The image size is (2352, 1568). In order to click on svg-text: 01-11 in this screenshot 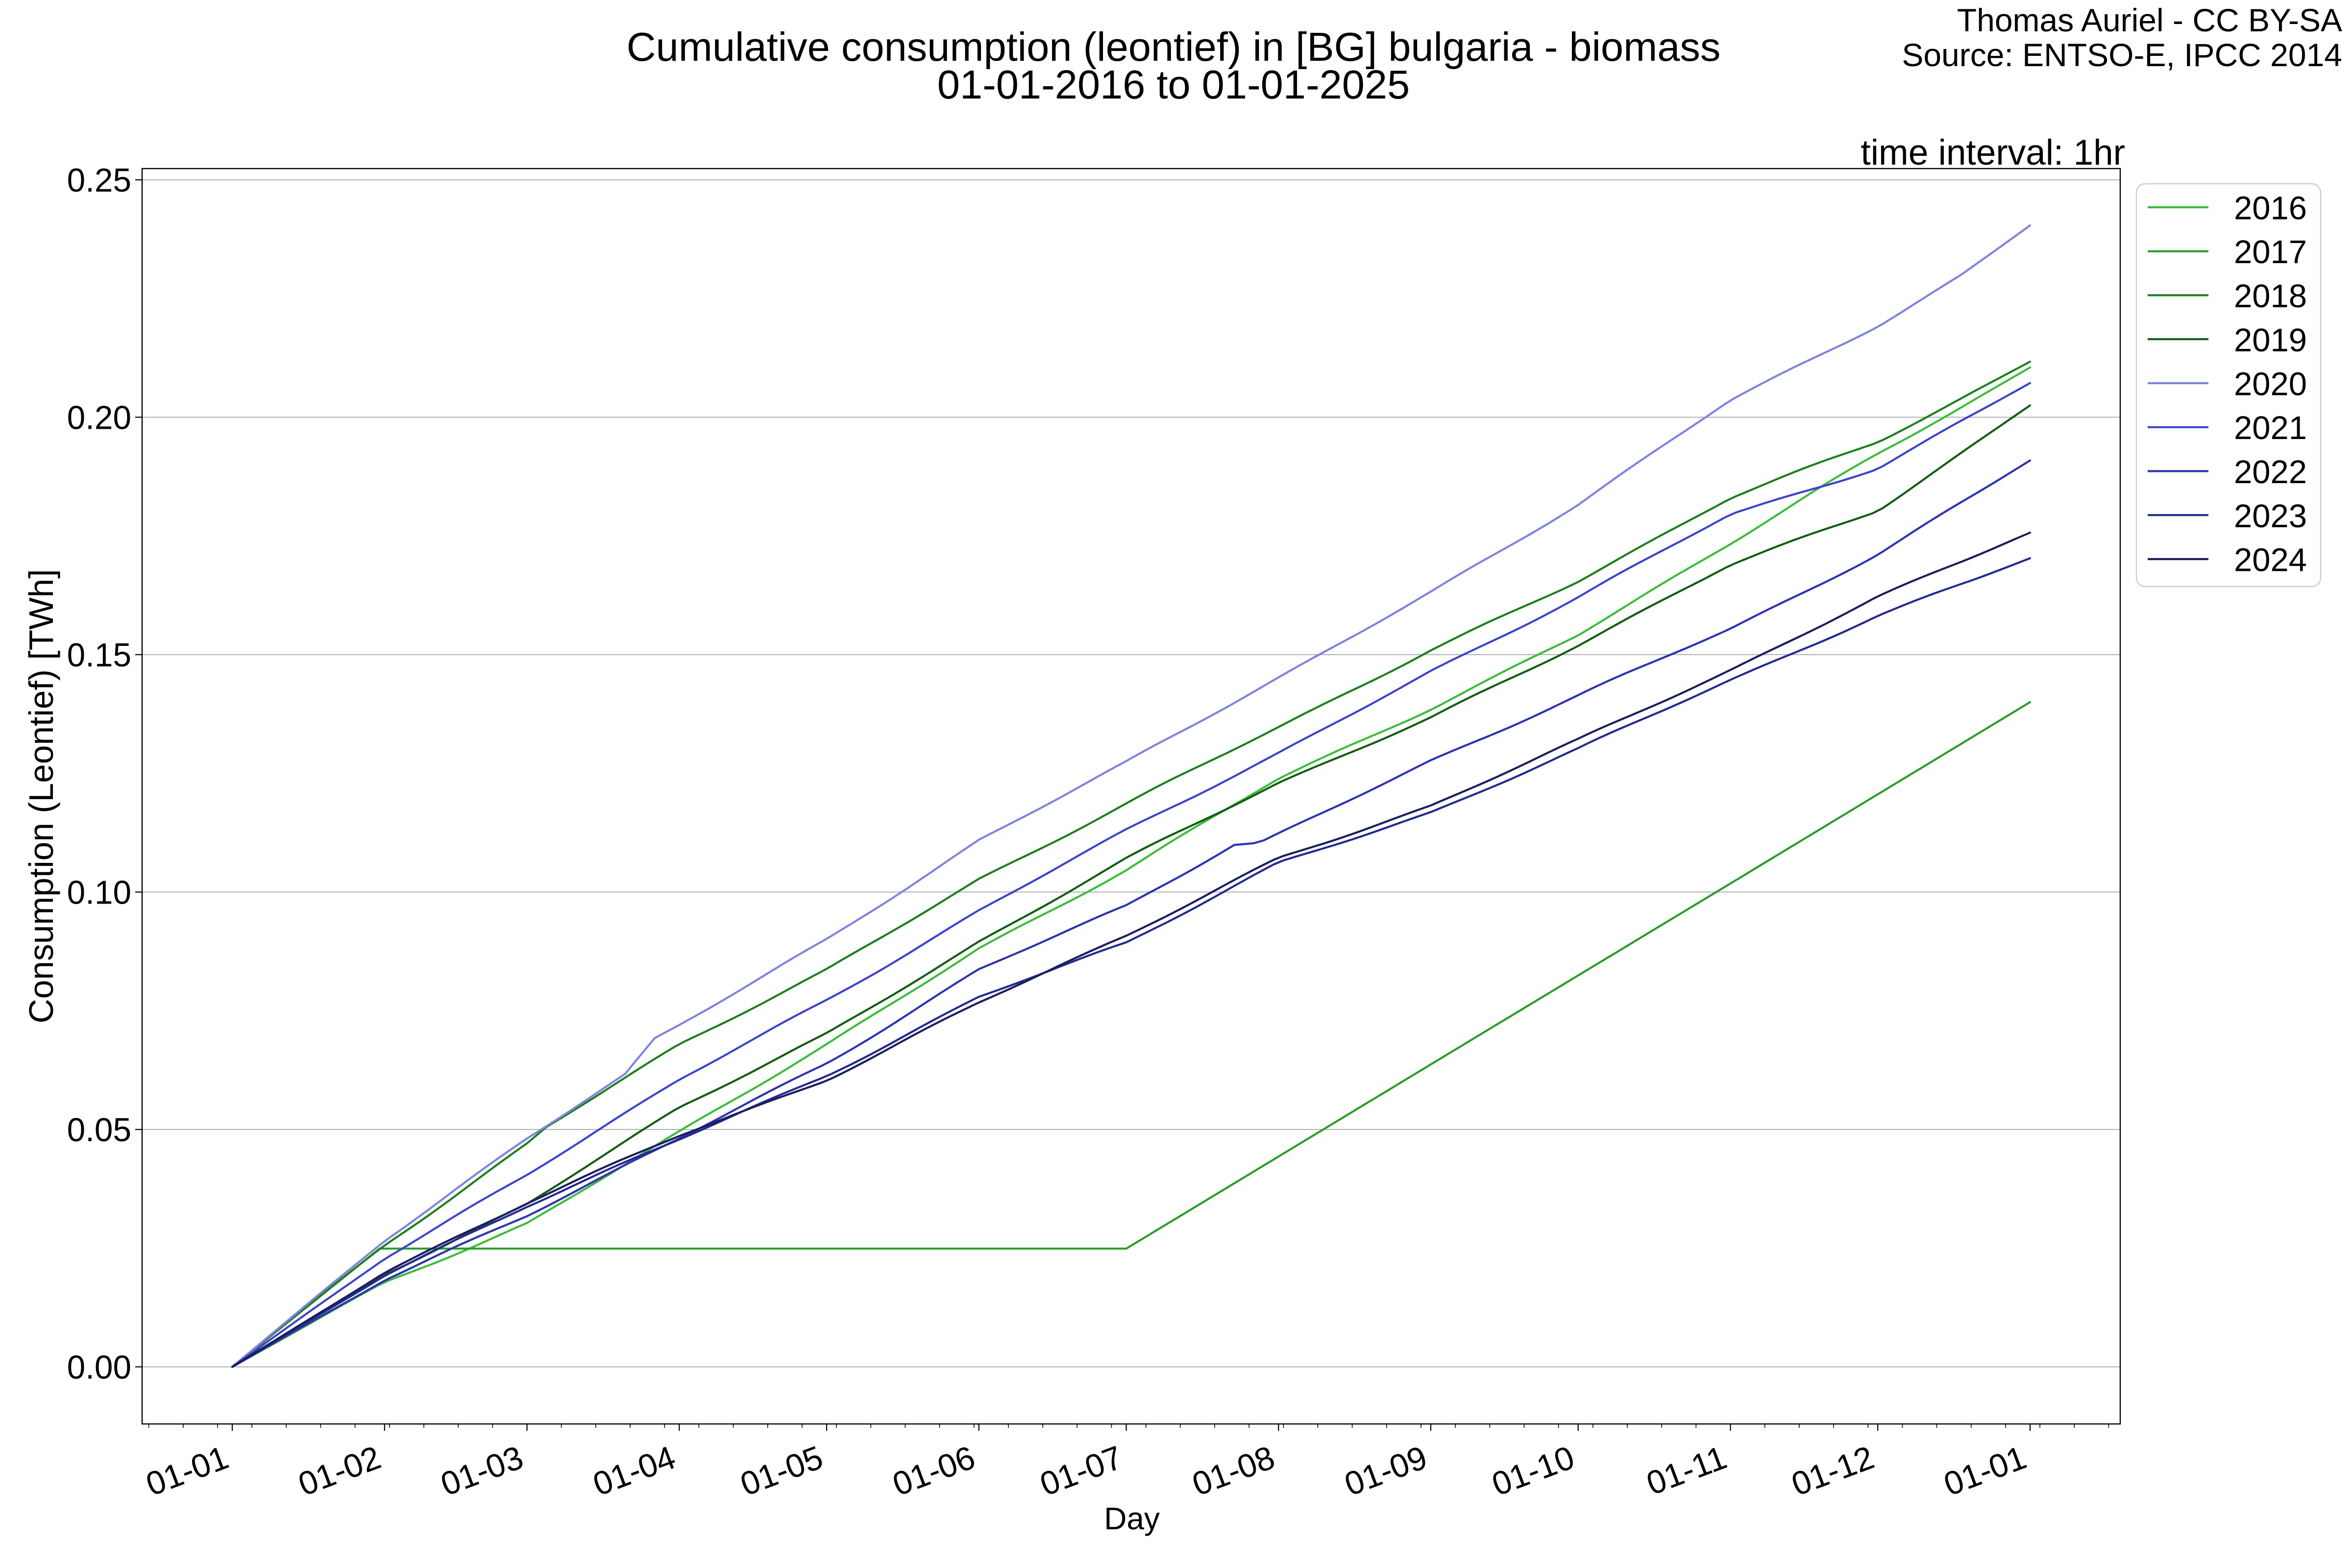, I will do `click(1686, 1470)`.